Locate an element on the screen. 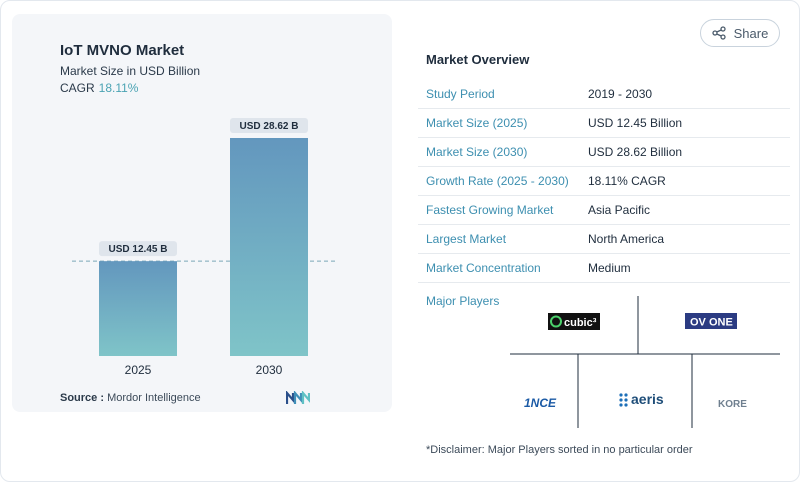 This screenshot has height=482, width=800. cagr-value: 18.11% is located at coordinates (118, 88).